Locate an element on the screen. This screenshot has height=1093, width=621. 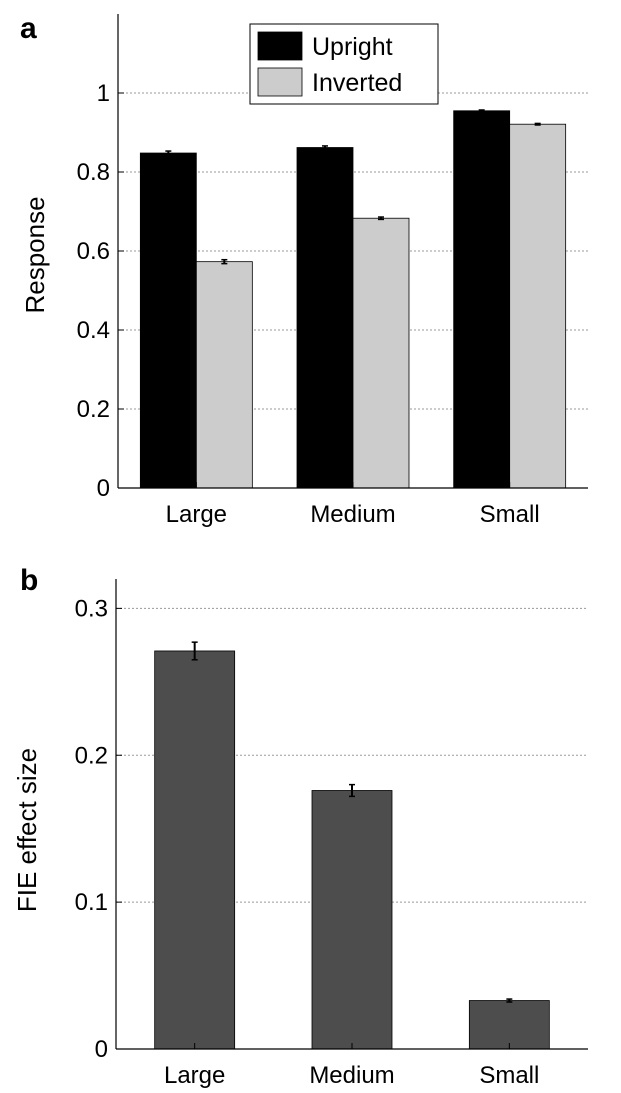
bar-large is located at coordinates (195, 850).